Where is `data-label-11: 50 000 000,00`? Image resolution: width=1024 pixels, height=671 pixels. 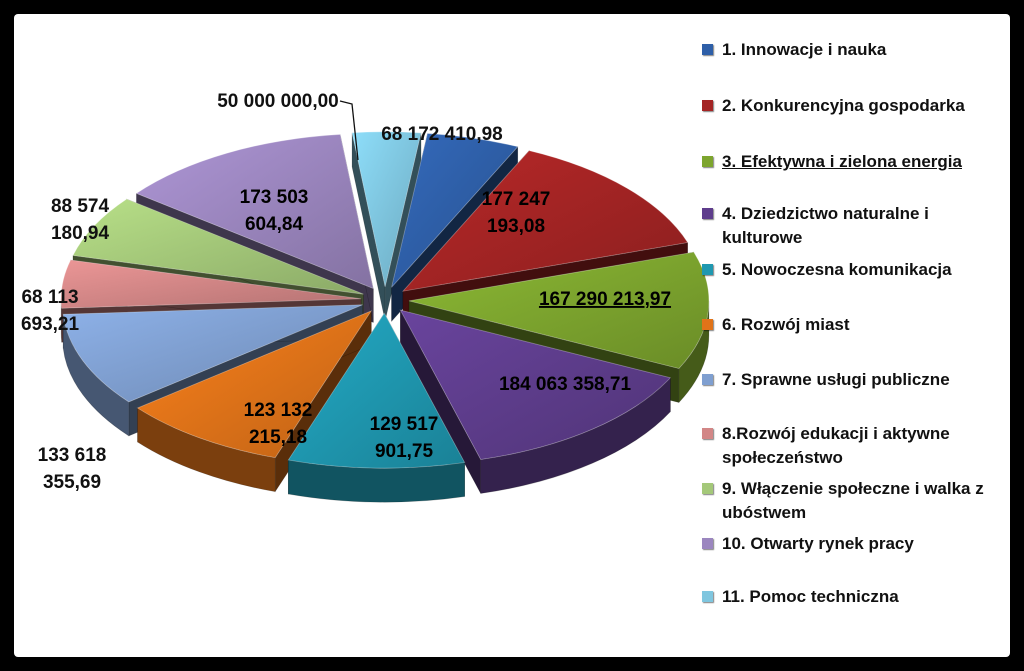
data-label-11: 50 000 000,00 is located at coordinates (278, 101).